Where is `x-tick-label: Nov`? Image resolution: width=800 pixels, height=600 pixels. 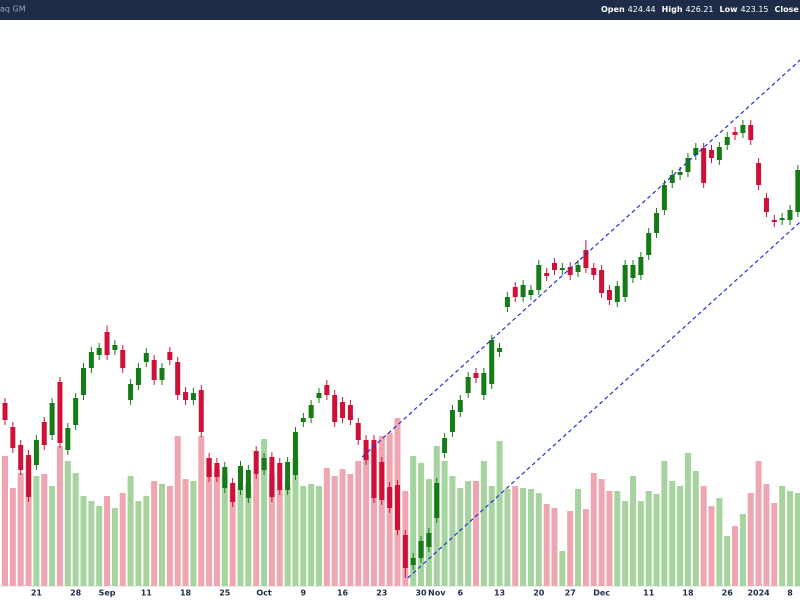 x-tick-label: Nov is located at coordinates (437, 593).